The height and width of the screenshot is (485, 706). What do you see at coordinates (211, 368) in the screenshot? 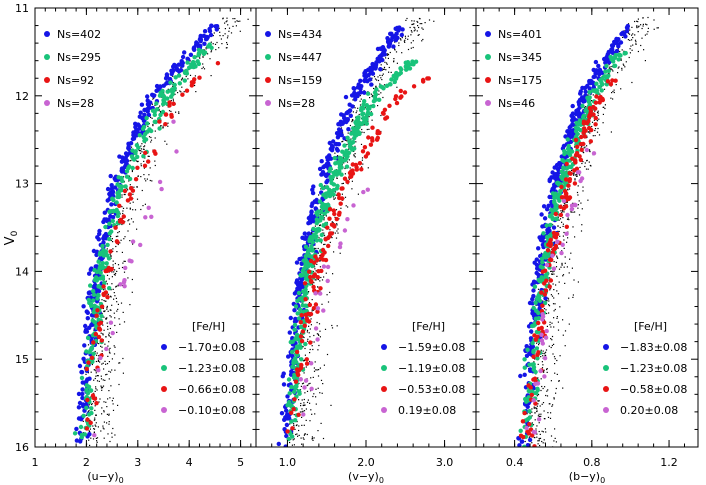
I see `feh-legend-label: −1.23±0.08` at bounding box center [211, 368].